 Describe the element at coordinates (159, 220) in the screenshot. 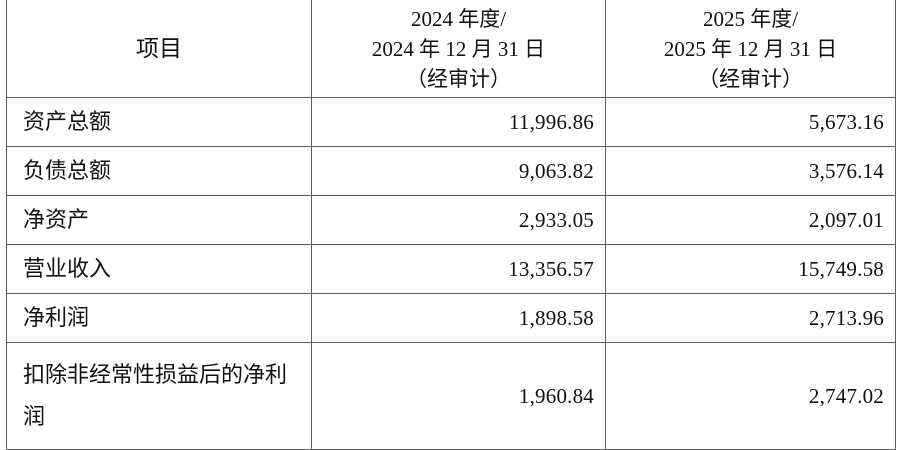

I see `row-label-net-assets: 净资产` at that location.